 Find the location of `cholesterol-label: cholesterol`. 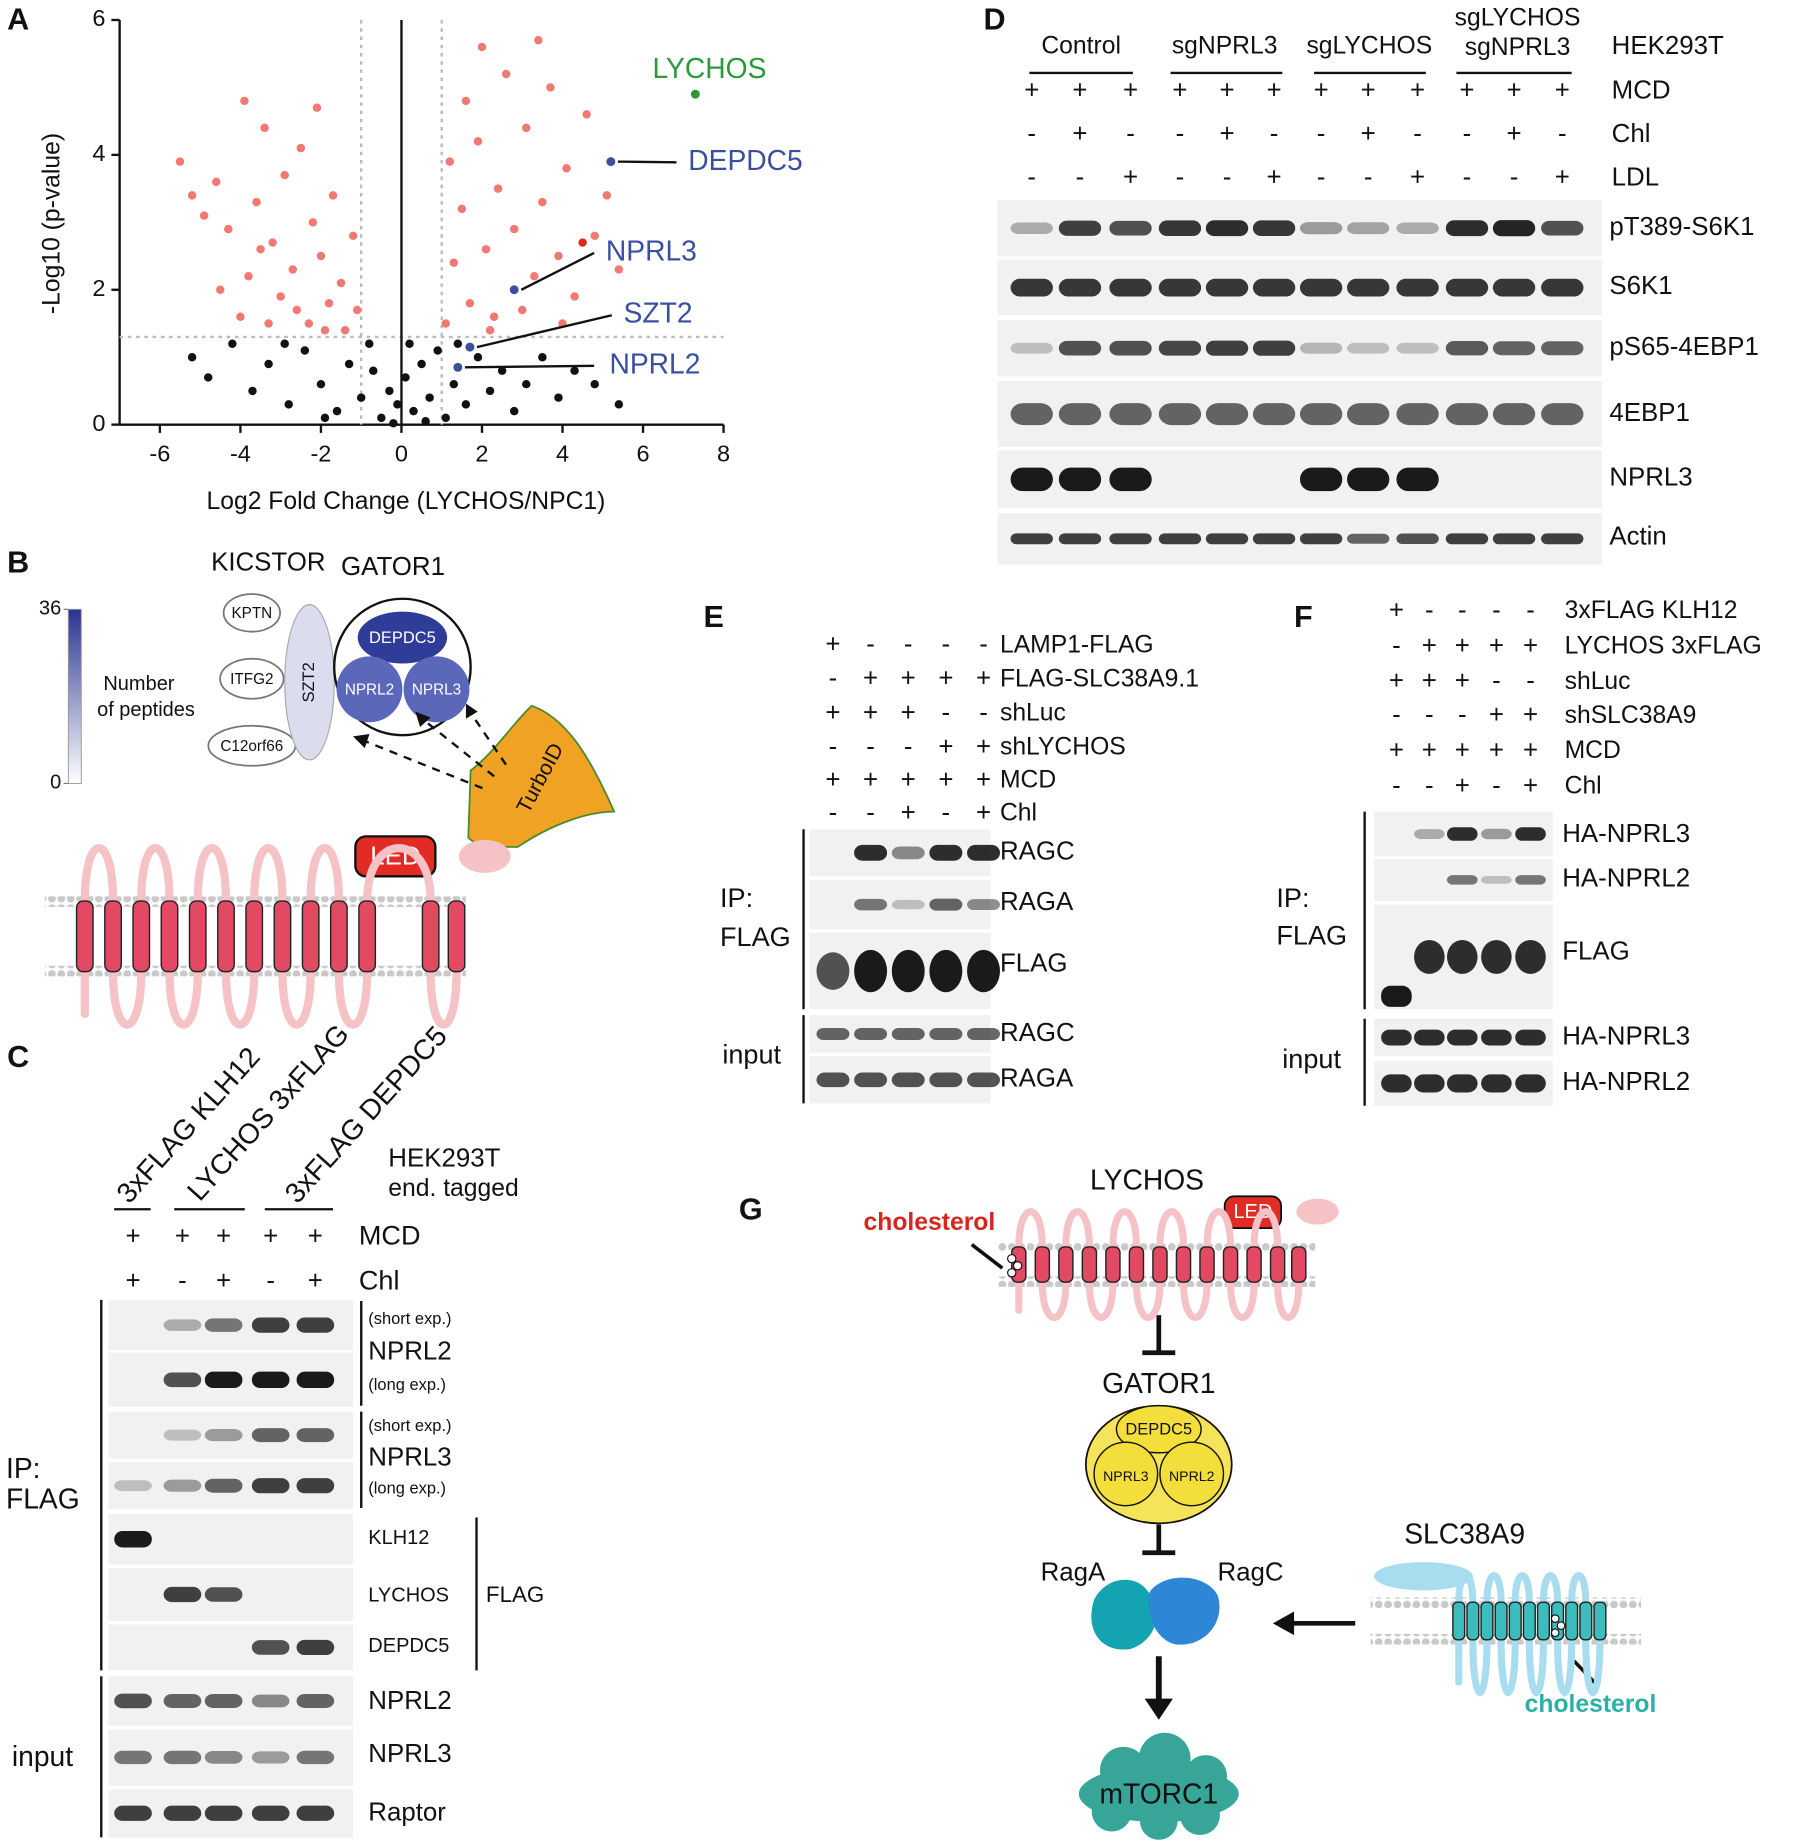

cholesterol-label: cholesterol is located at coordinates (1591, 1704).